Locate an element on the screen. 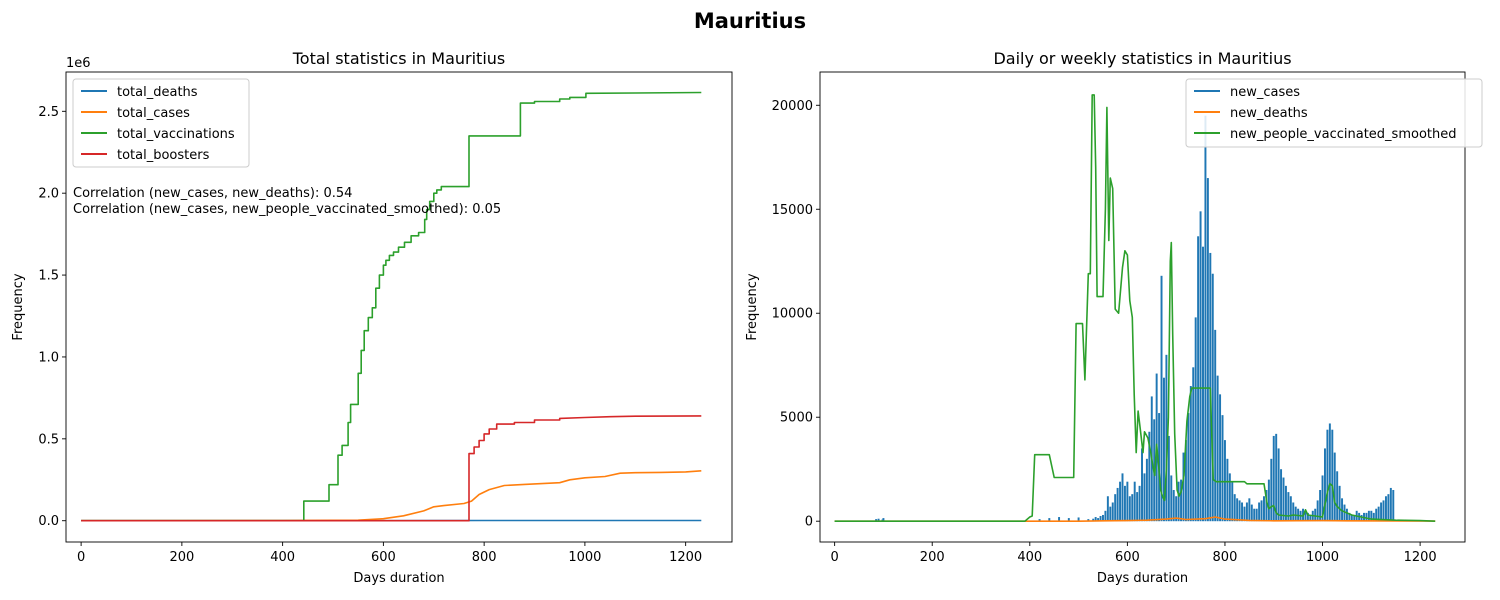  y-tick-label: 2.0 is located at coordinates (48, 194).